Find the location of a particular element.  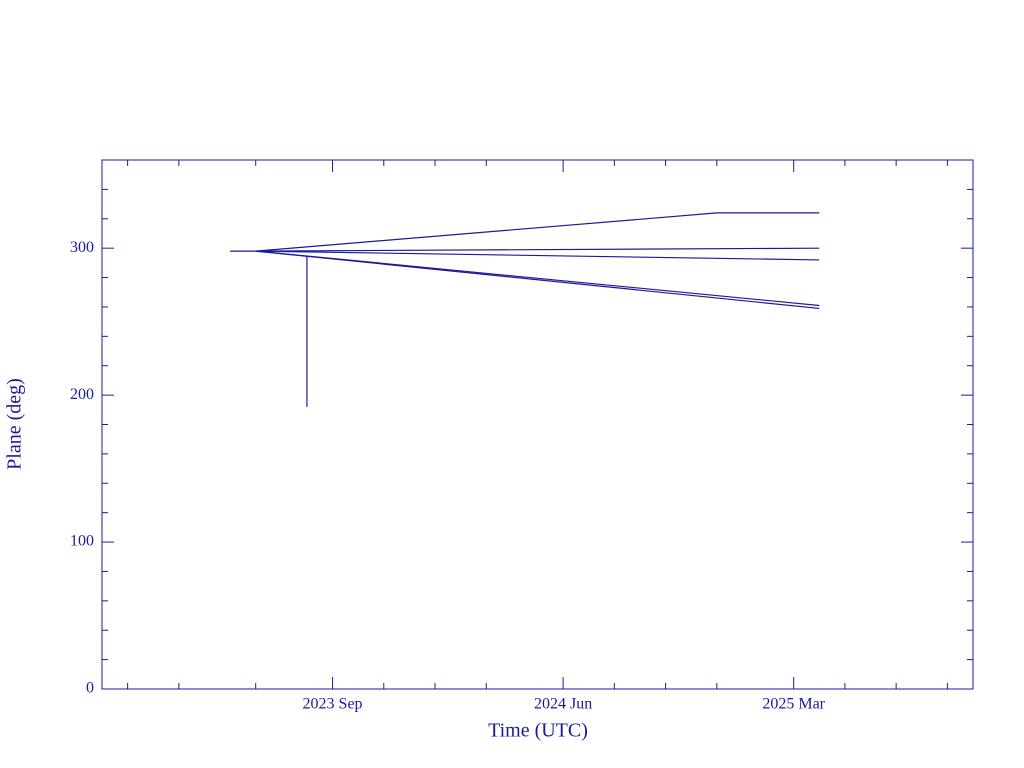

y-tick-label: 0 is located at coordinates (90, 688).